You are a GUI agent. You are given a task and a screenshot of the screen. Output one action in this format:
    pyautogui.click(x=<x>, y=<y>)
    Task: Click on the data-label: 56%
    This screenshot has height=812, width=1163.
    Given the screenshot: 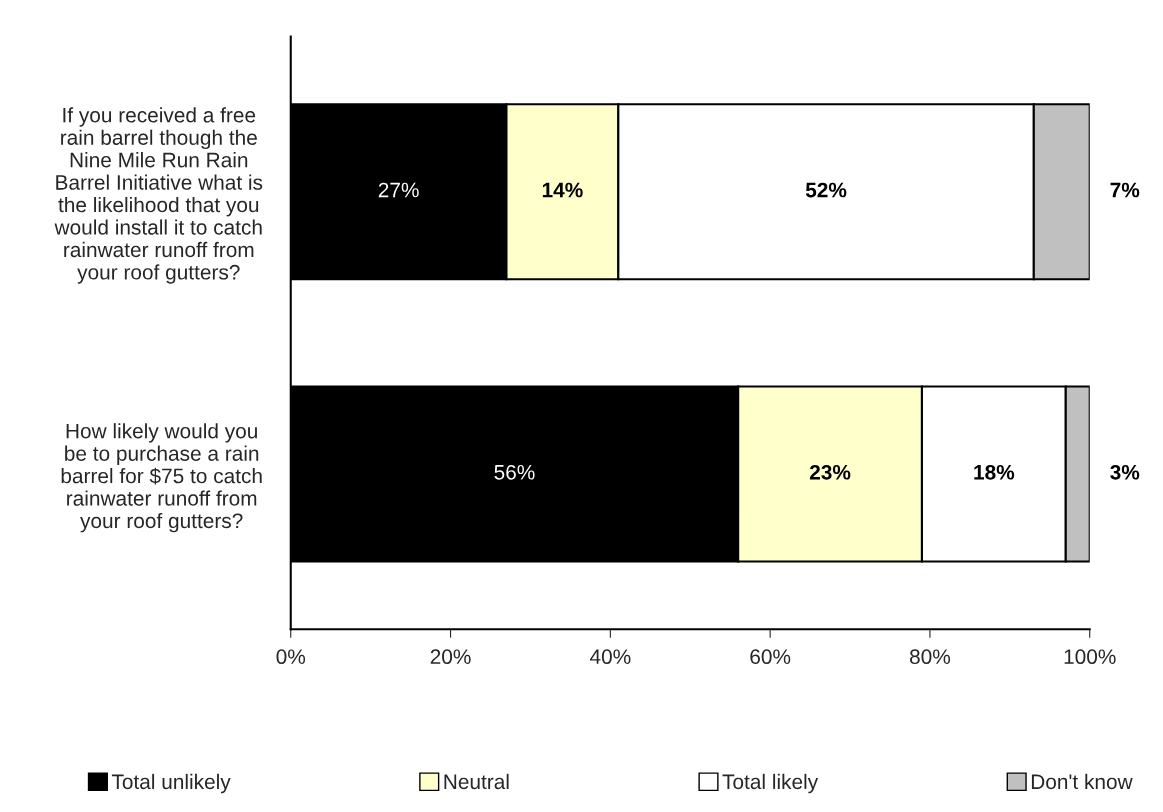 What is the action you would take?
    pyautogui.click(x=514, y=472)
    